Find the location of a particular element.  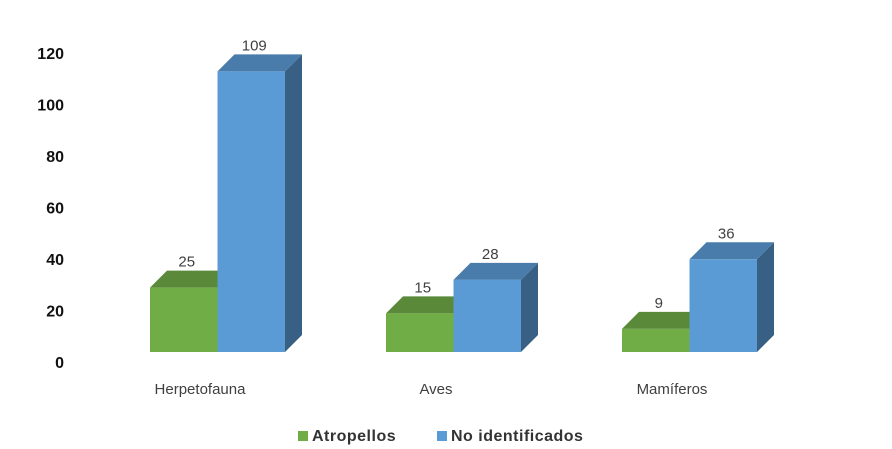

value-label: 25 is located at coordinates (186, 262).